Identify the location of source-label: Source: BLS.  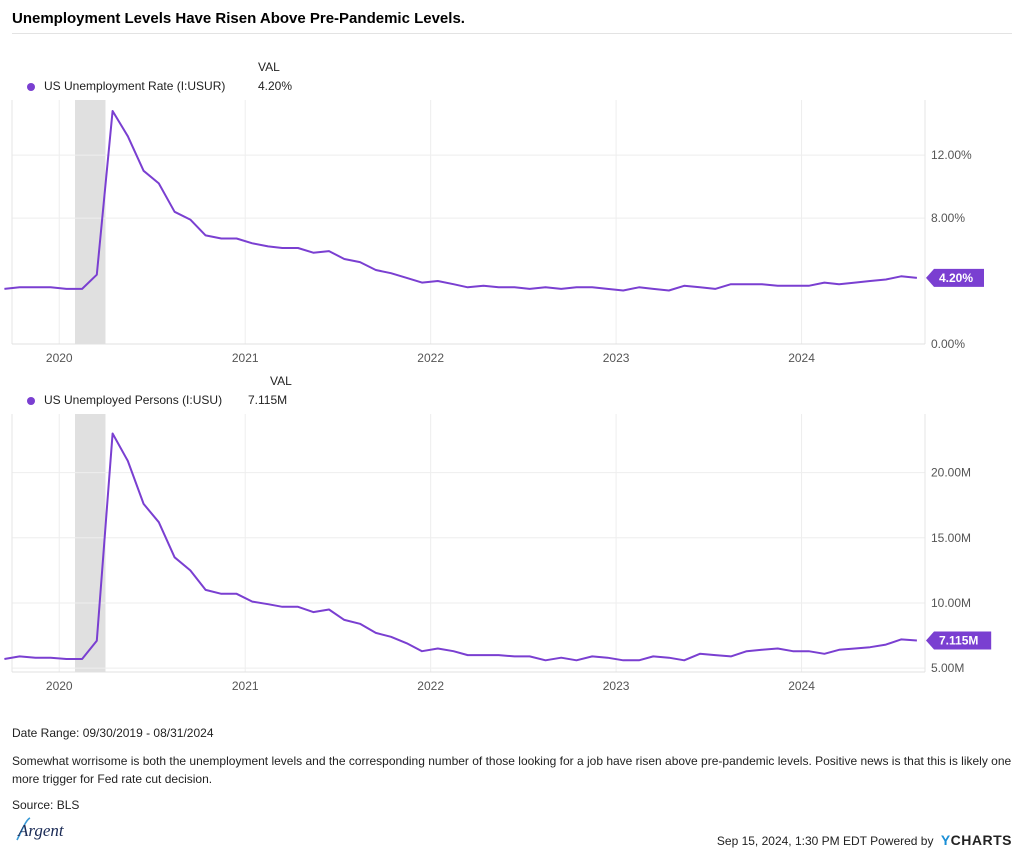
(46, 805).